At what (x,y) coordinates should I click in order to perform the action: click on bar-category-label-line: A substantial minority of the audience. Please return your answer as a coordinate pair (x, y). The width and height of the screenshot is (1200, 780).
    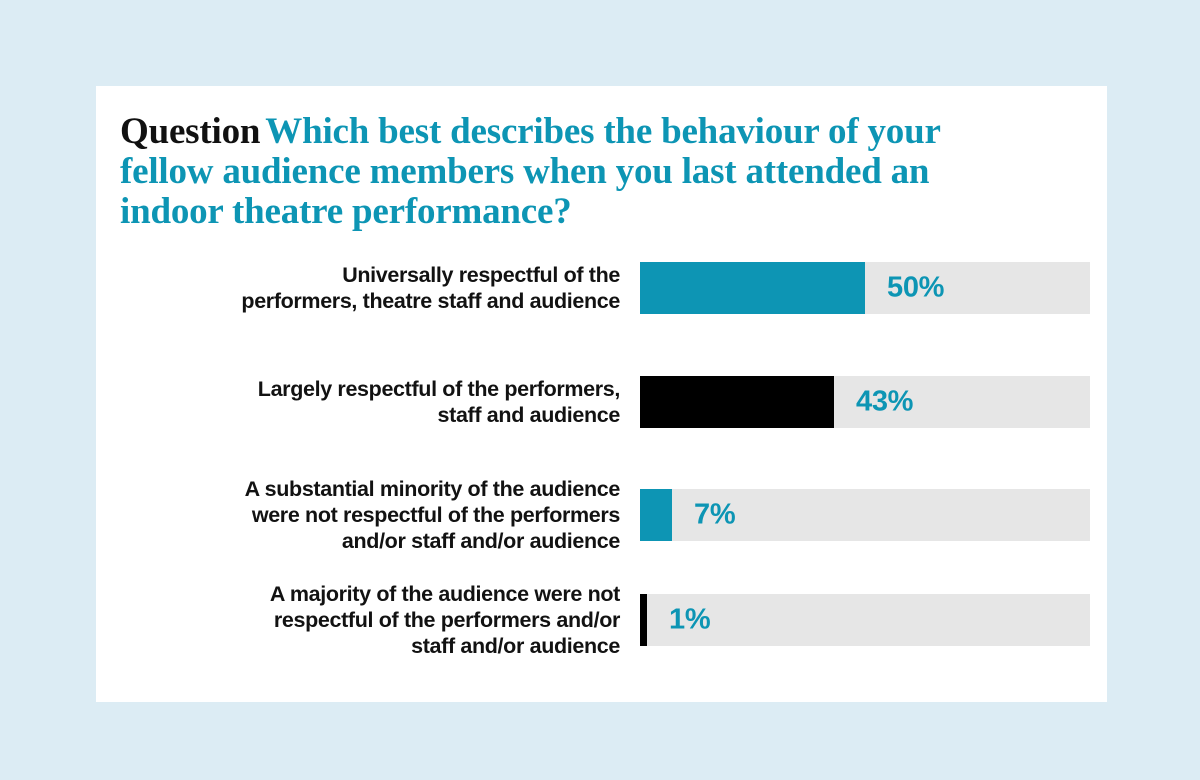
    Looking at the image, I should click on (432, 489).